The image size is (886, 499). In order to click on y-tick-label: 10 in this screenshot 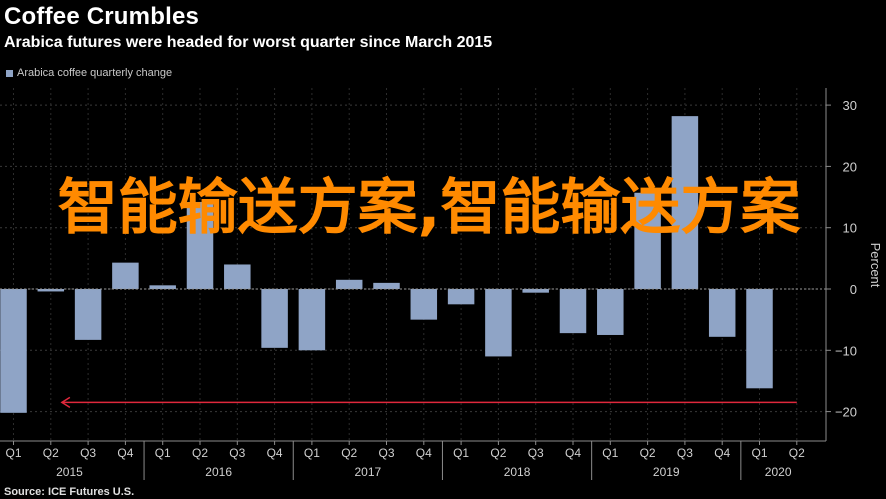, I will do `click(850, 228)`.